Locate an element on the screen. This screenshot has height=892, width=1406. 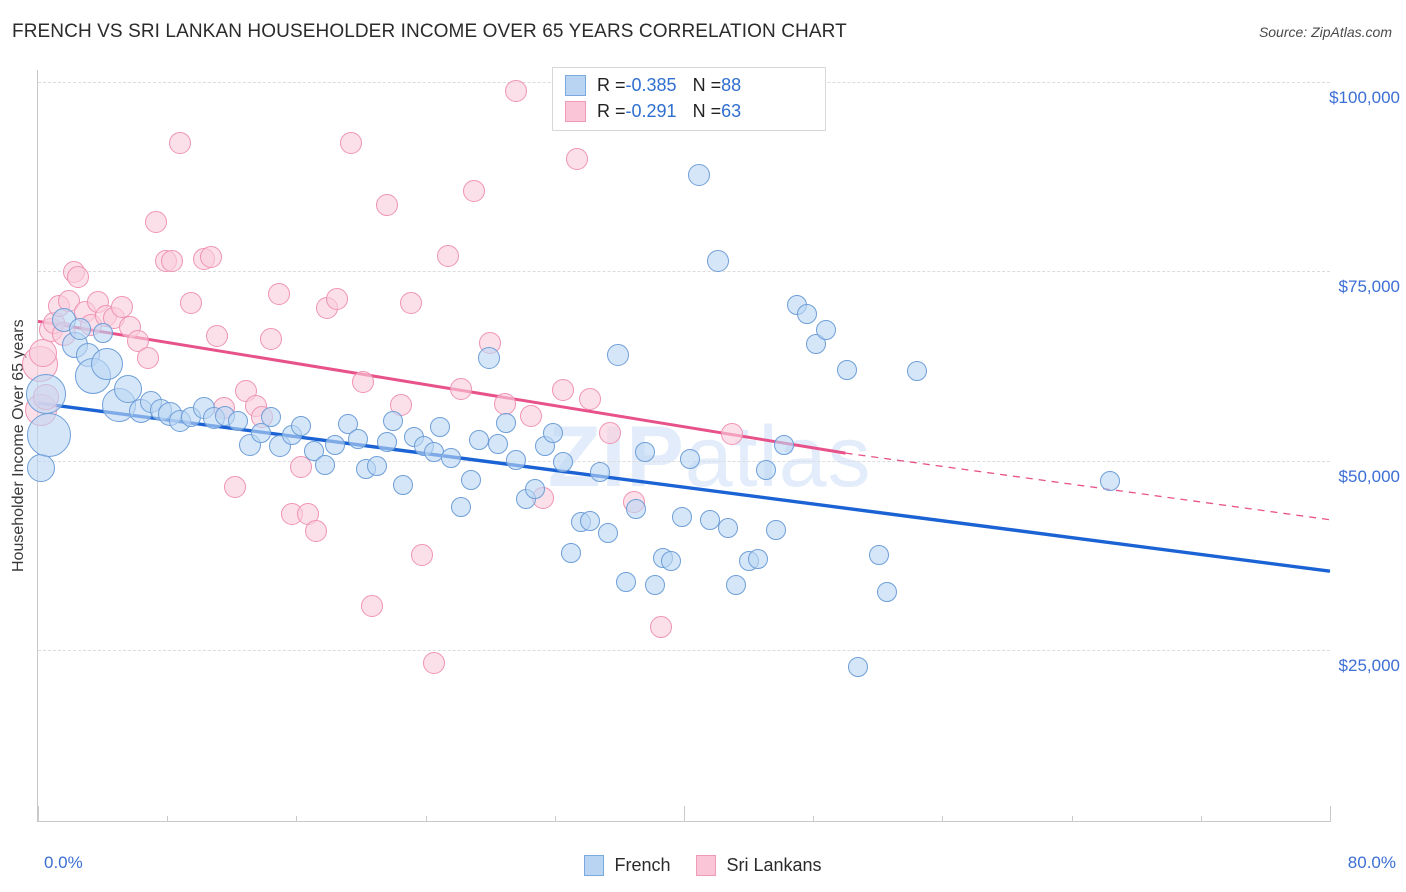
srilankan-r-value: -0.291 is located at coordinates (651, 110).